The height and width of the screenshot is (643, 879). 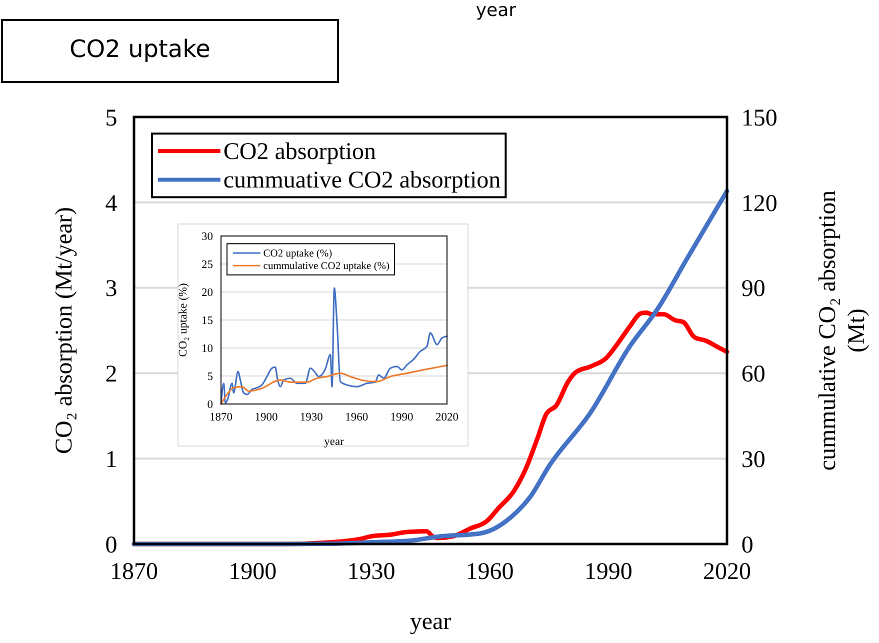 I want to click on chart-title: CO2 uptake, so click(x=140, y=49).